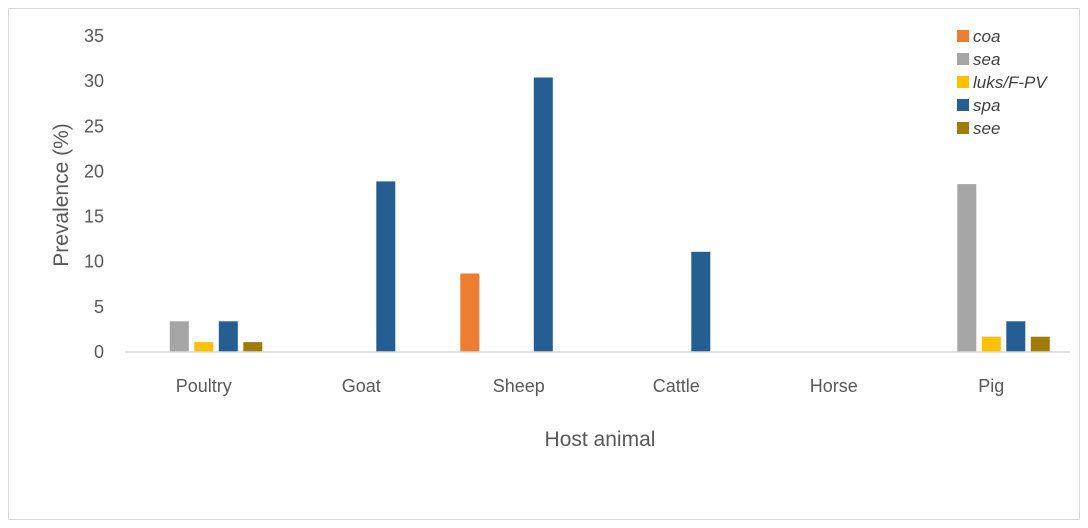 The height and width of the screenshot is (528, 1088). I want to click on bar-pig-luks-f-pv, so click(991, 344).